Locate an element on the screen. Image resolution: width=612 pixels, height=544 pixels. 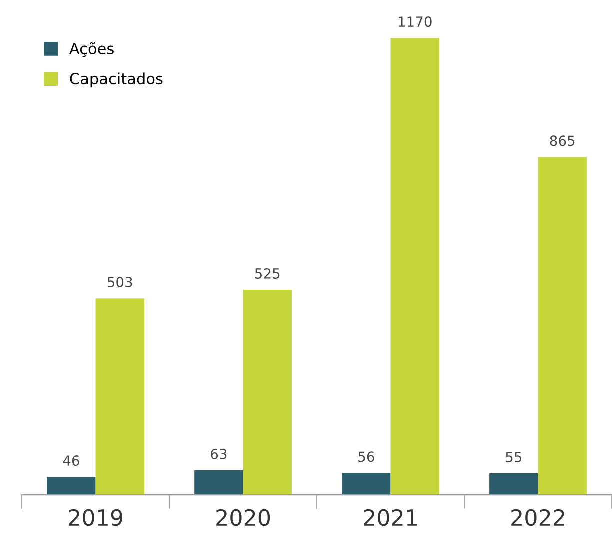
legend-label: Ações is located at coordinates (92, 50).